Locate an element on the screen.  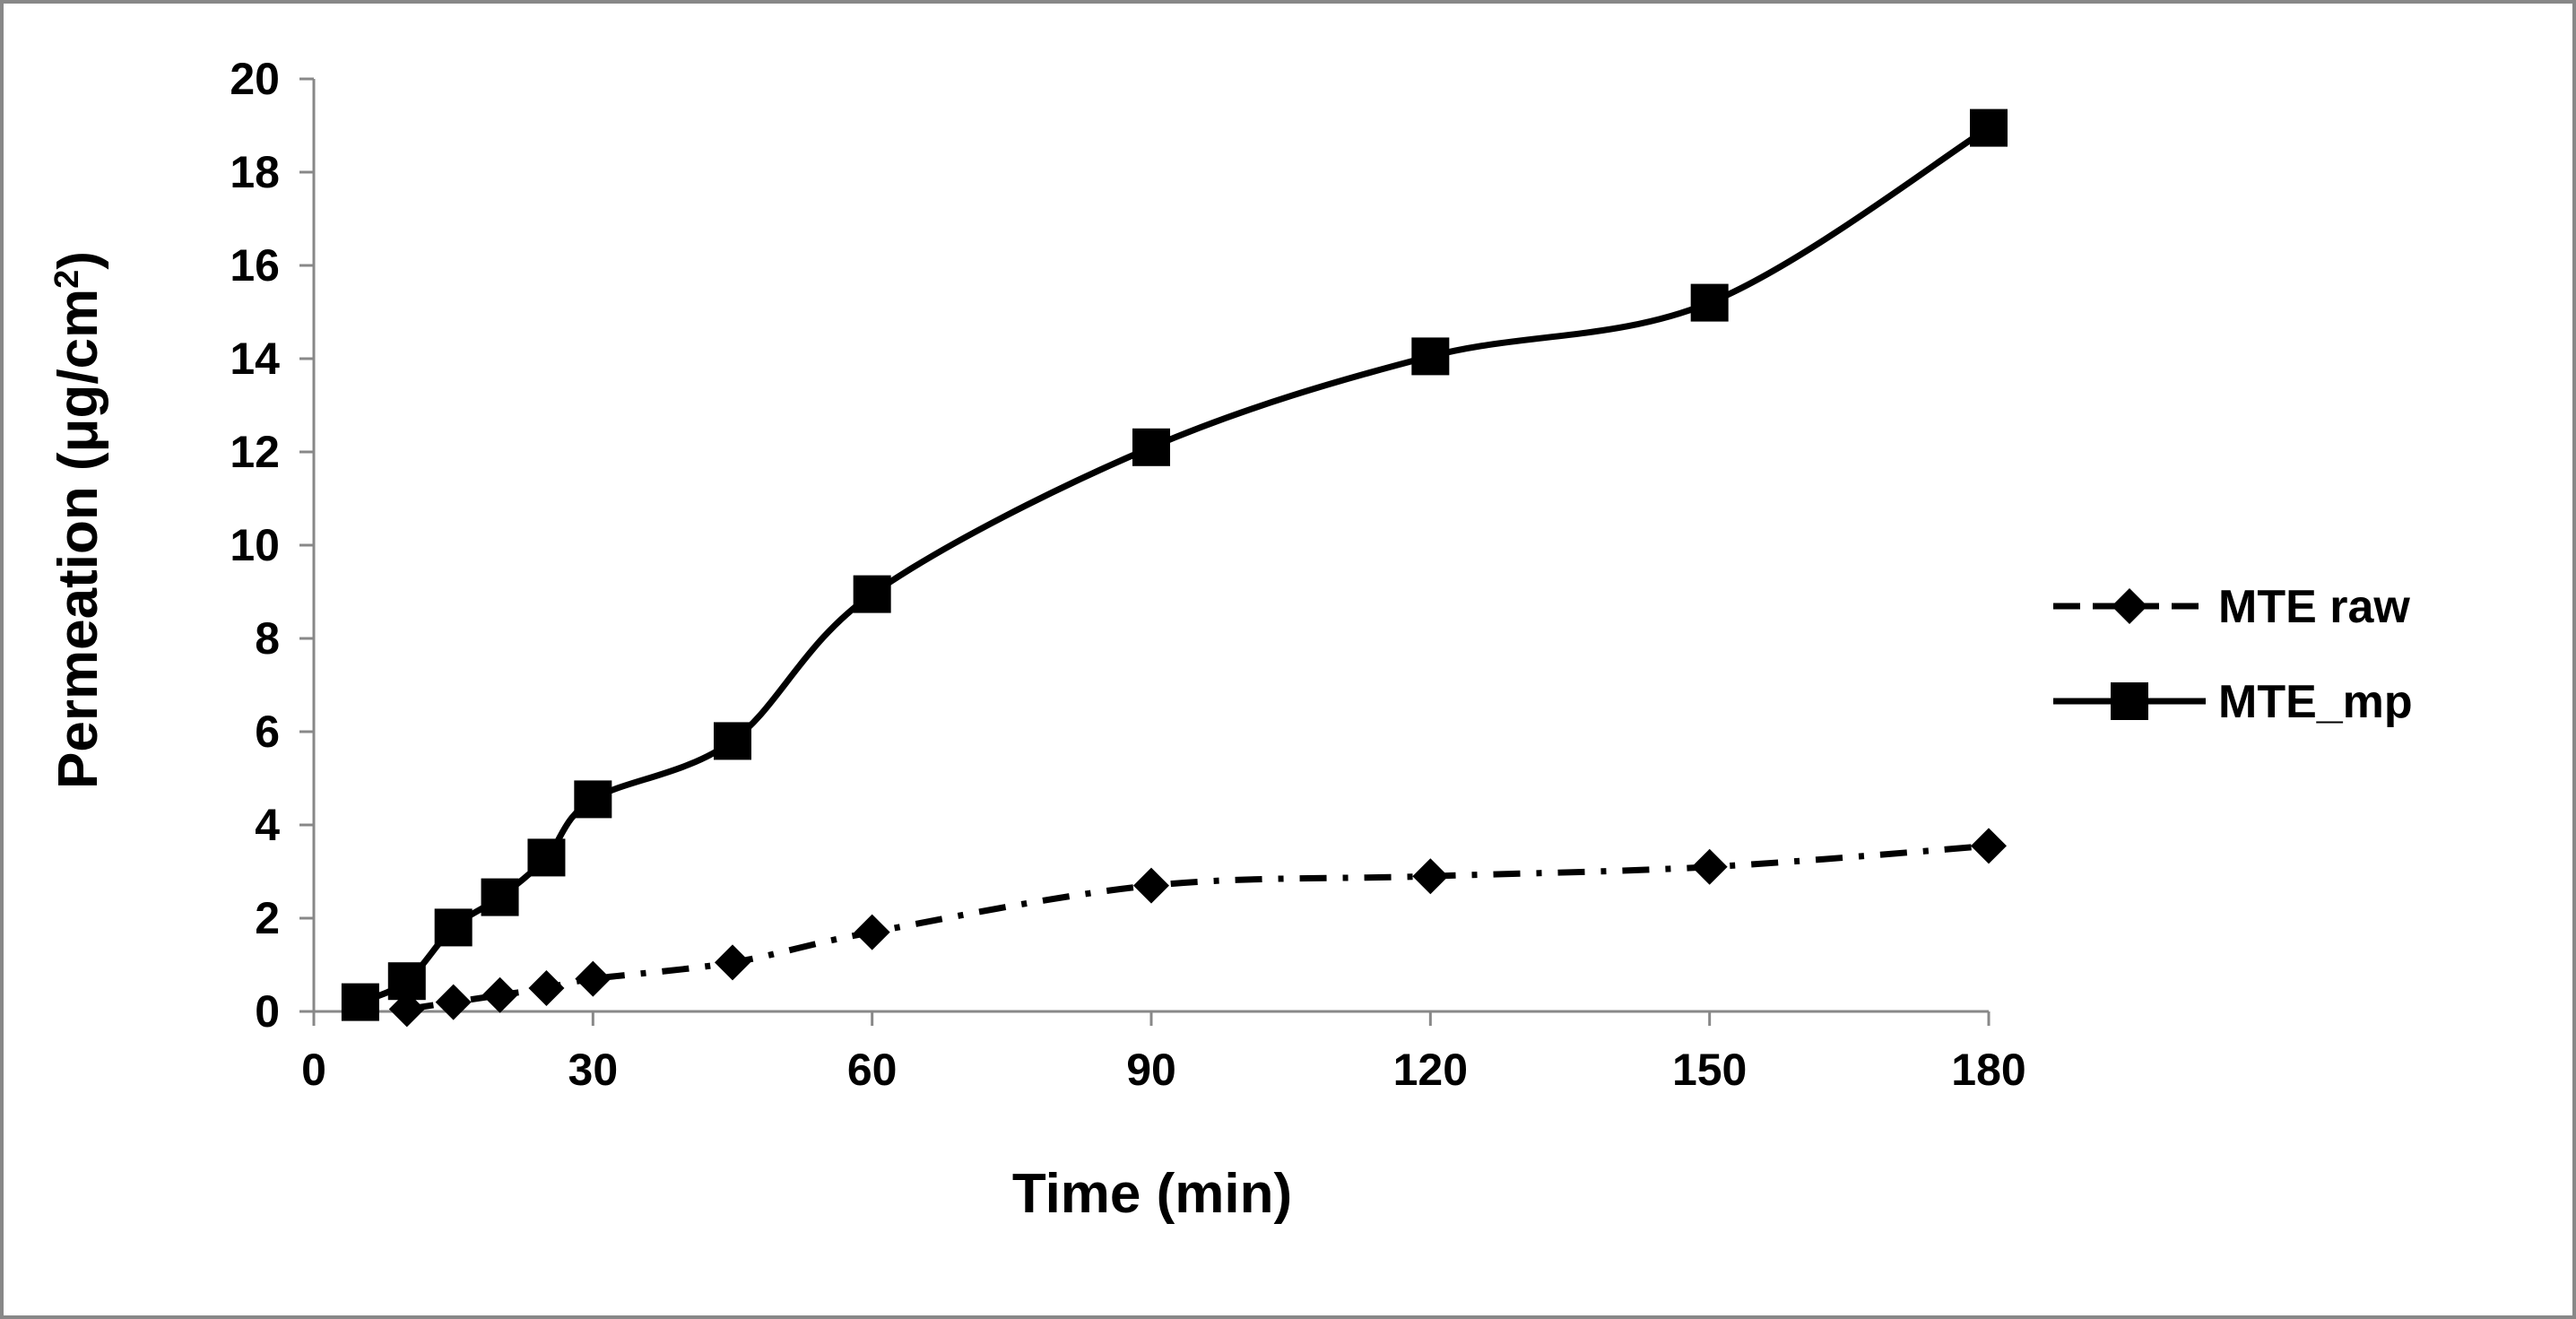
y-tick-label: 0 is located at coordinates (267, 1011).